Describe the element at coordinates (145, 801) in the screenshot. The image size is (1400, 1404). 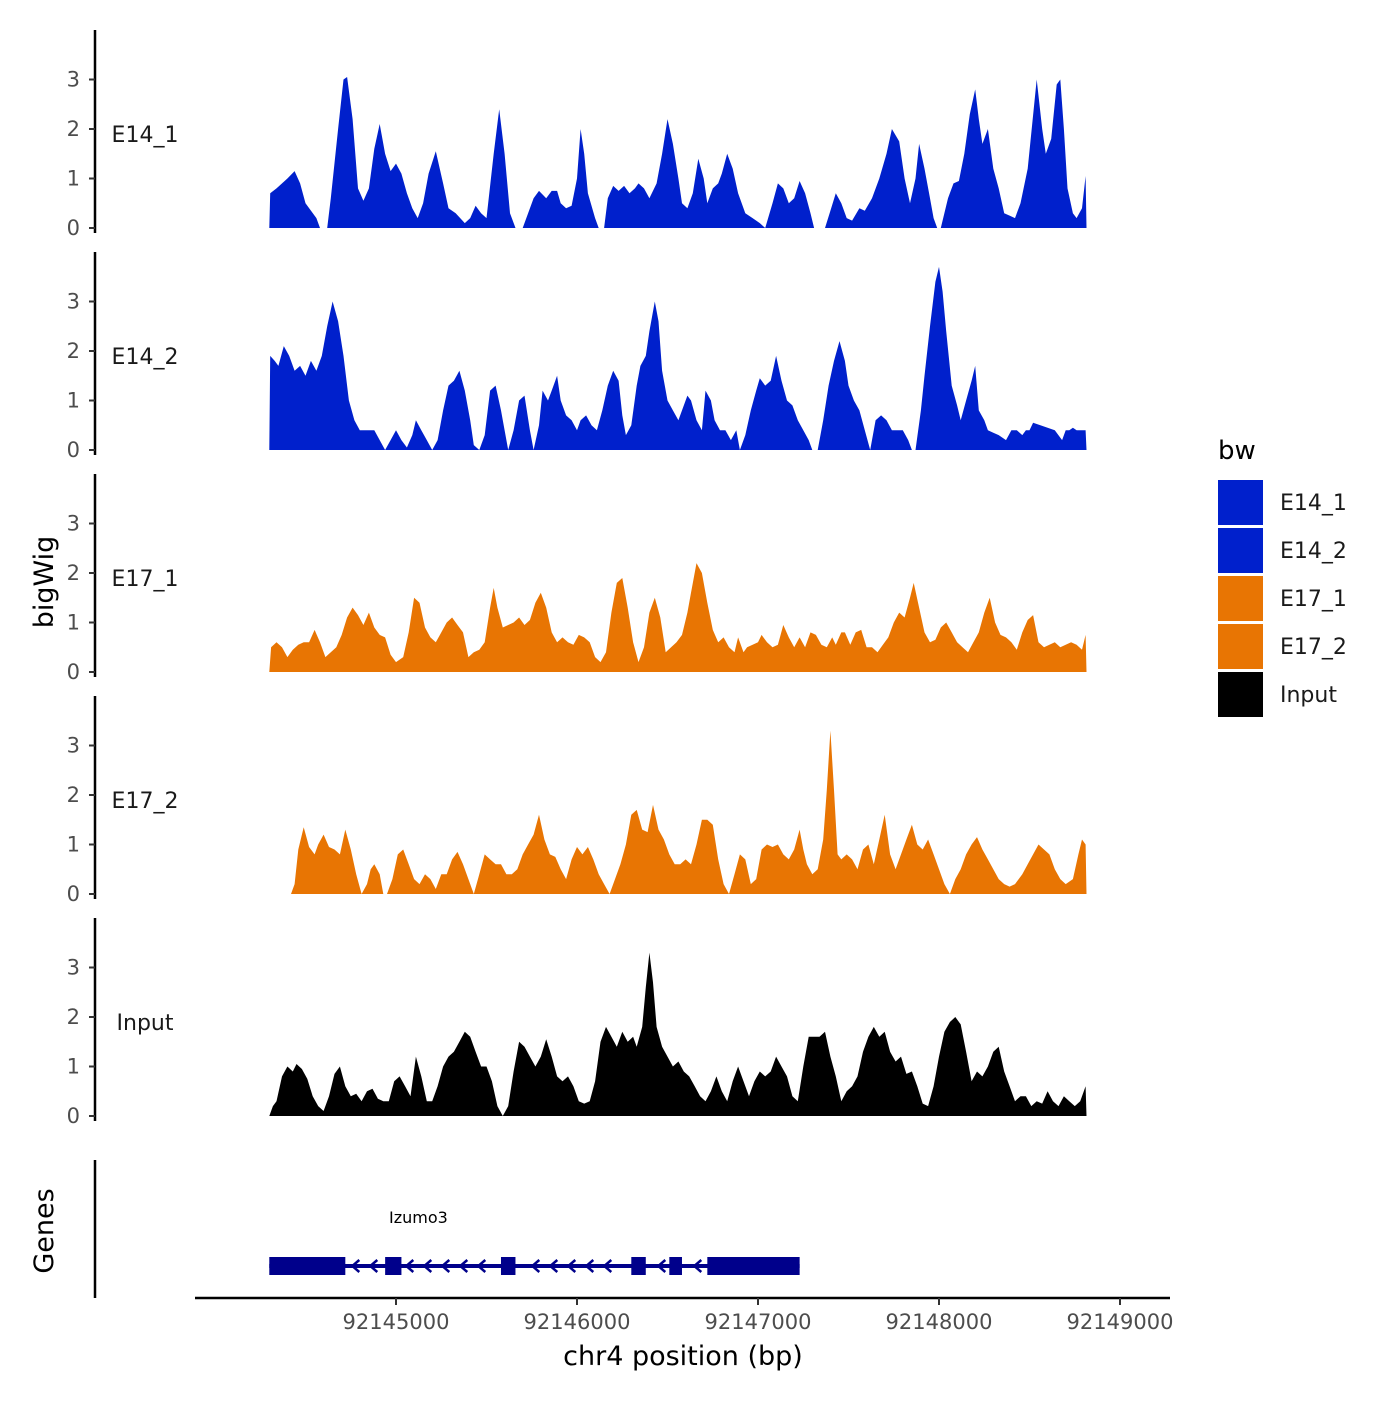
I see `track-label-e17-2: E17_2` at that location.